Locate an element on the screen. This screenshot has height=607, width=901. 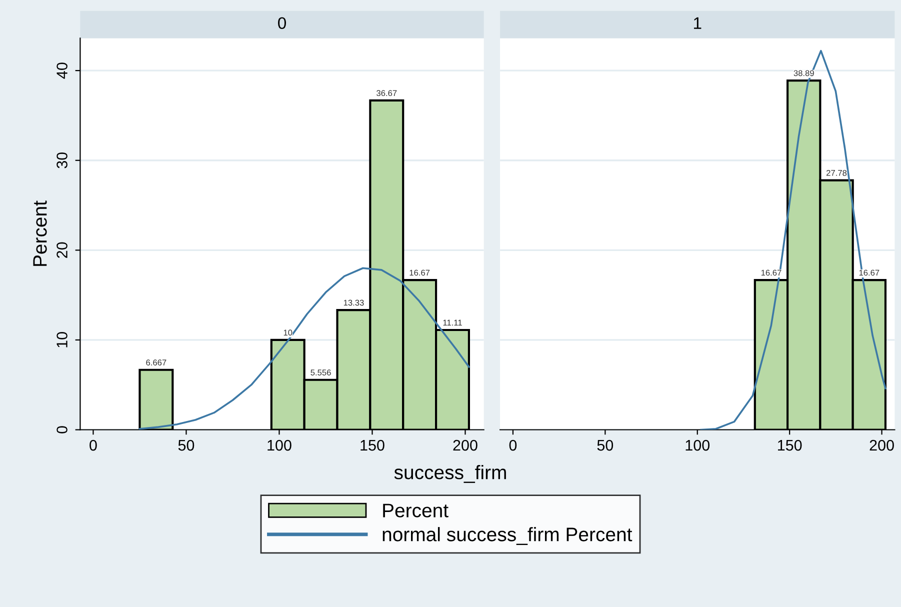
line-series is located at coordinates (304, 348).